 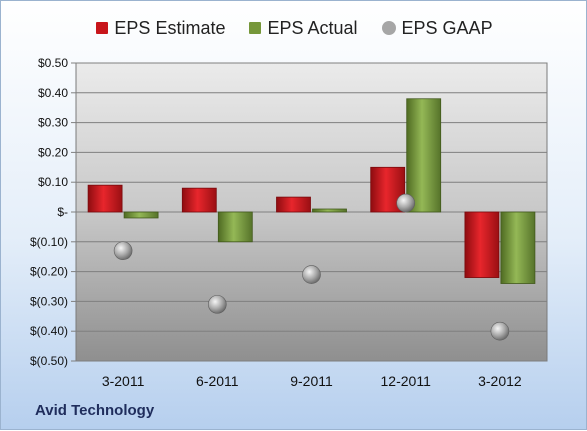 What do you see at coordinates (62, 212) in the screenshot?
I see `y-tick-label: $-` at bounding box center [62, 212].